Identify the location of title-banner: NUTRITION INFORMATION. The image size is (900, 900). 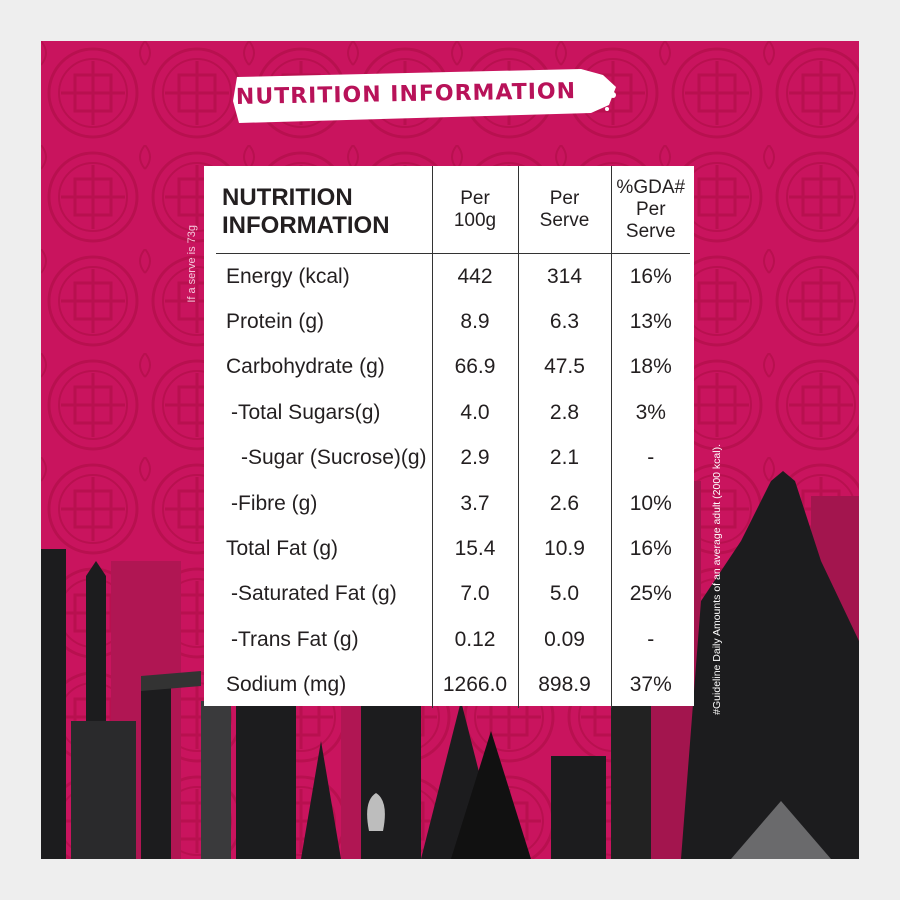
(426, 94).